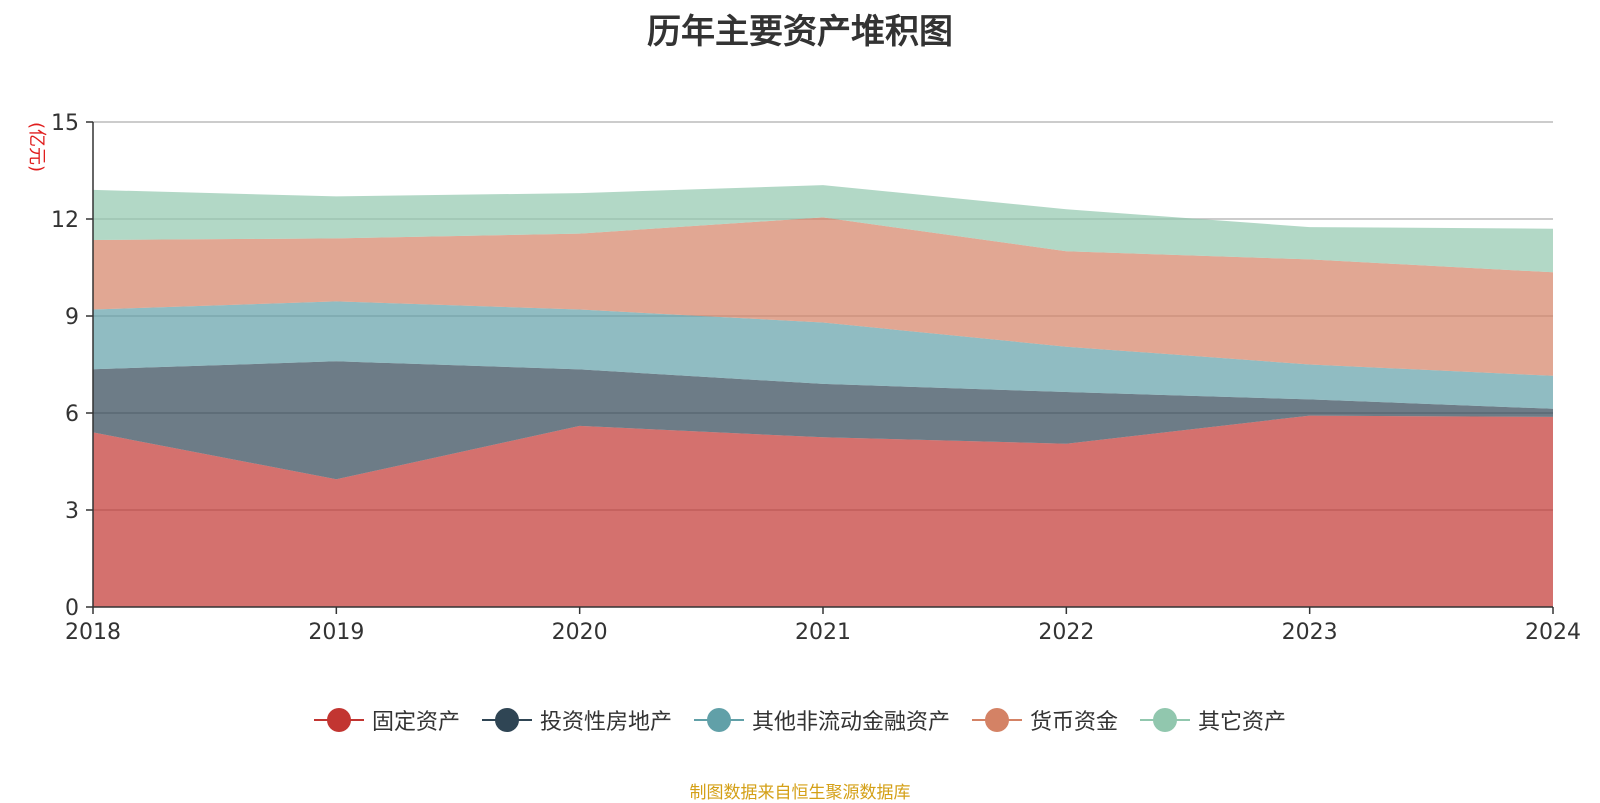  I want to click on y-tick-label: 9, so click(72, 317).